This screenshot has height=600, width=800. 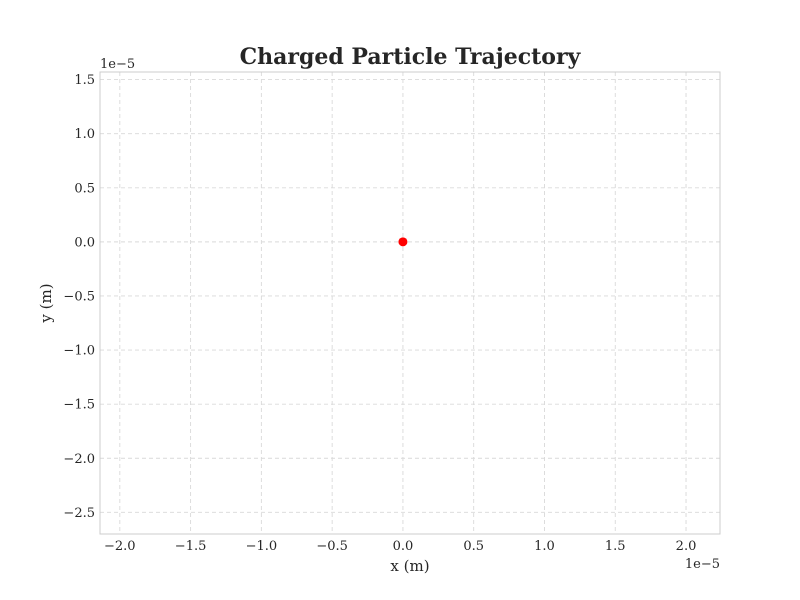 What do you see at coordinates (615, 546) in the screenshot?
I see `x-tick-label: 1.5` at bounding box center [615, 546].